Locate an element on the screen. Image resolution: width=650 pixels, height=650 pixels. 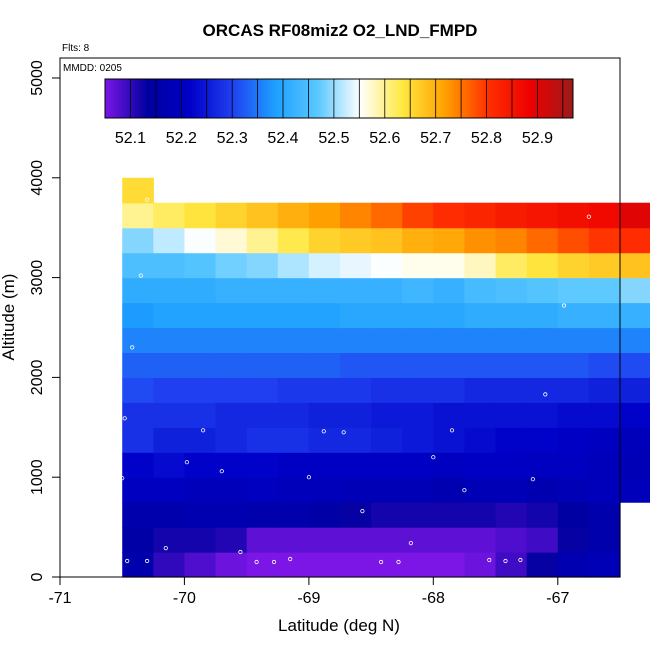
y-tick-label: 4000 is located at coordinates (37, 178).